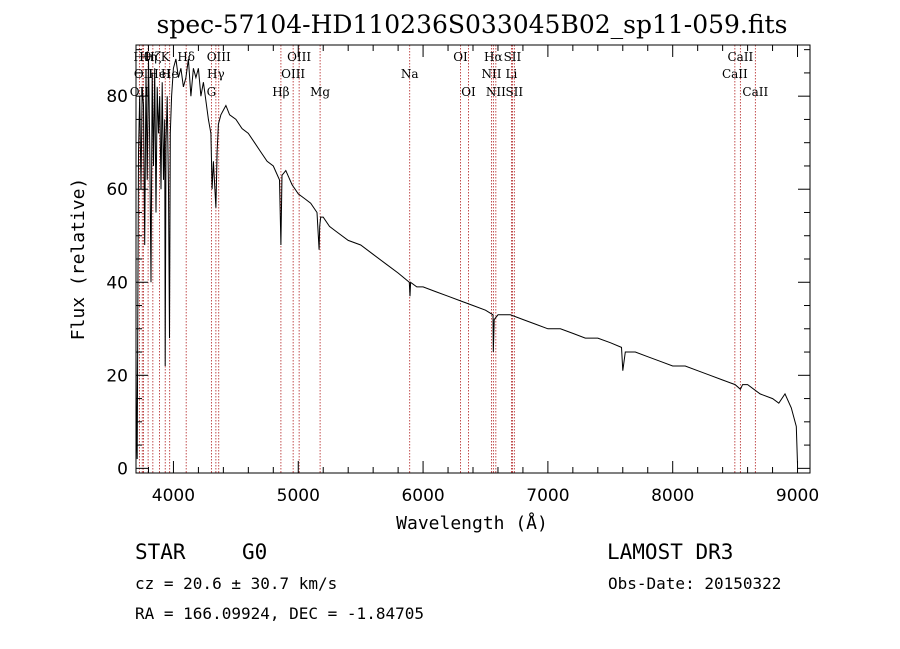 The image size is (900, 649). I want to click on spectral-line-label-12: Hβ, so click(280, 92).